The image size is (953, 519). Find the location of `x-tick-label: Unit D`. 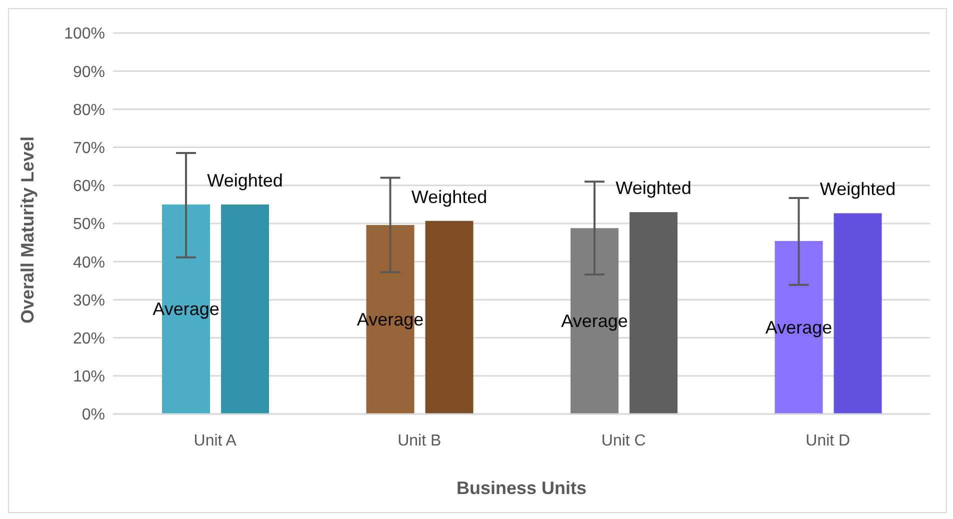

x-tick-label: Unit D is located at coordinates (828, 441).